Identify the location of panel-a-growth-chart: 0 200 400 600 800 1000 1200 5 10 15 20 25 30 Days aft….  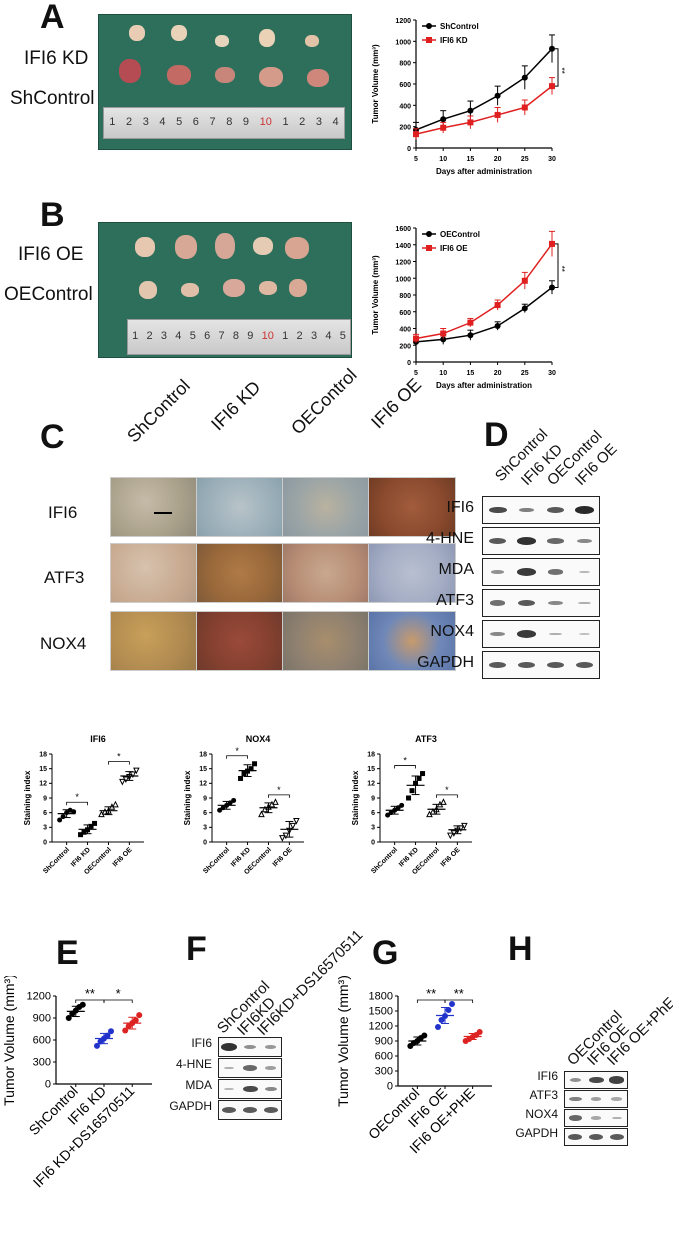
(468, 97).